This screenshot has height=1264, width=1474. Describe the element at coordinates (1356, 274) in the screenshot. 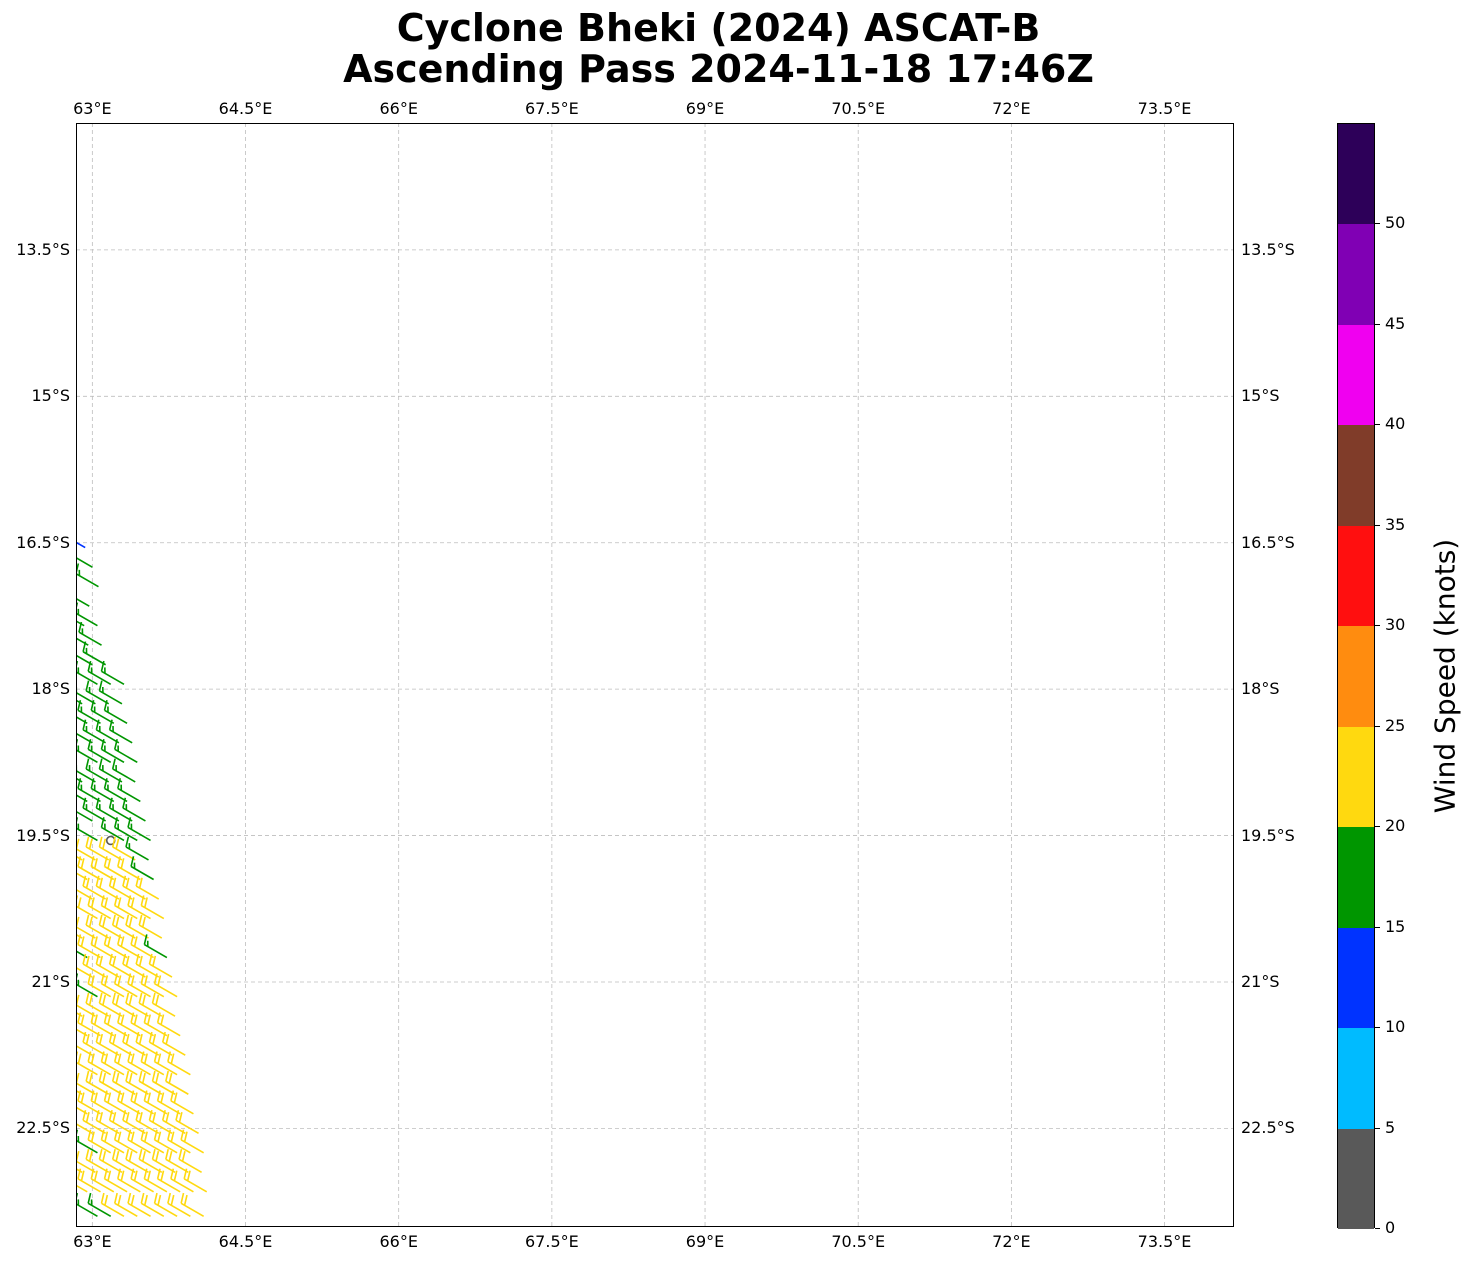

I see `colorbar-segment` at that location.